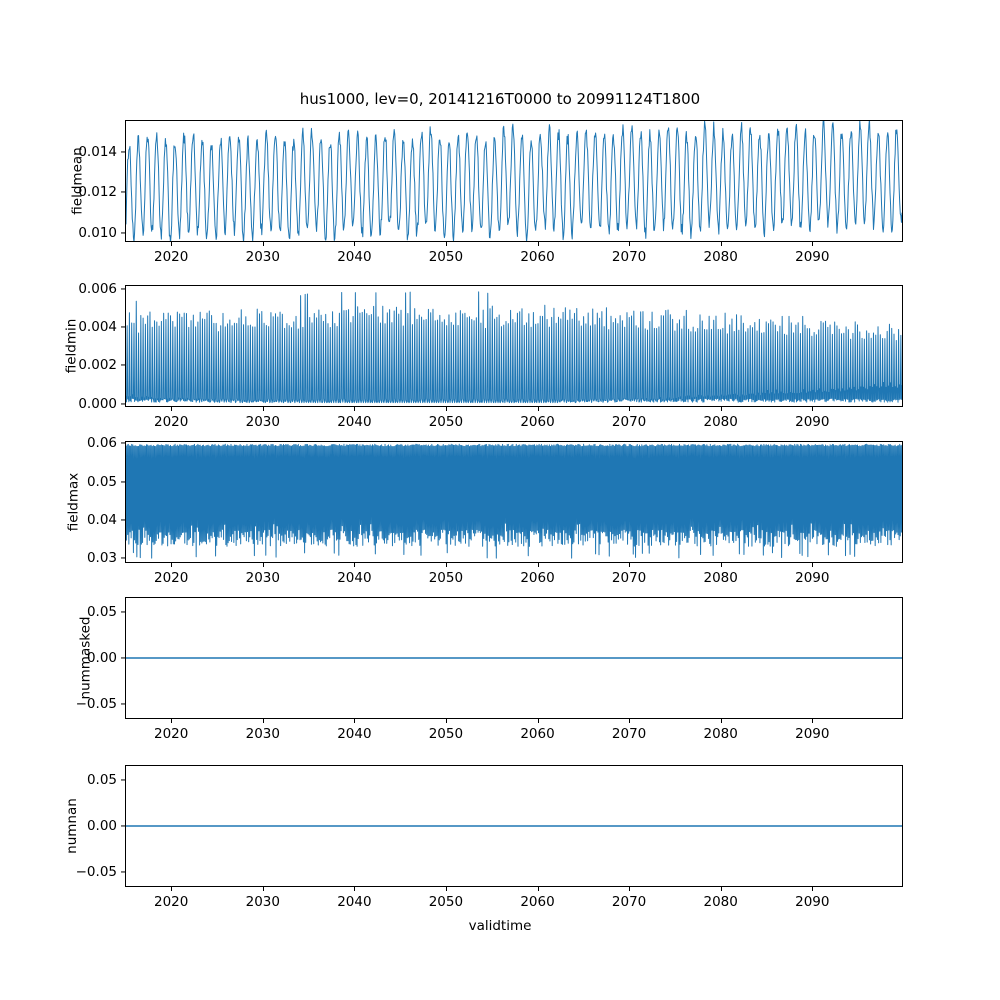 This screenshot has width=1000, height=1000. Describe the element at coordinates (96, 872) in the screenshot. I see `y-tick-label-numnan-0: −0.05` at that location.